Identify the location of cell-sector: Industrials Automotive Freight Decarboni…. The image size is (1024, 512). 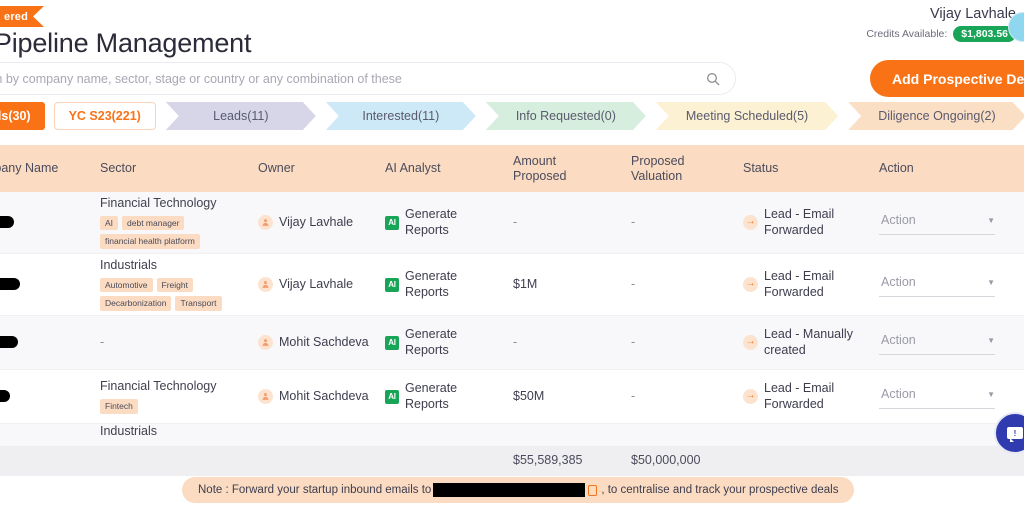
(173, 284).